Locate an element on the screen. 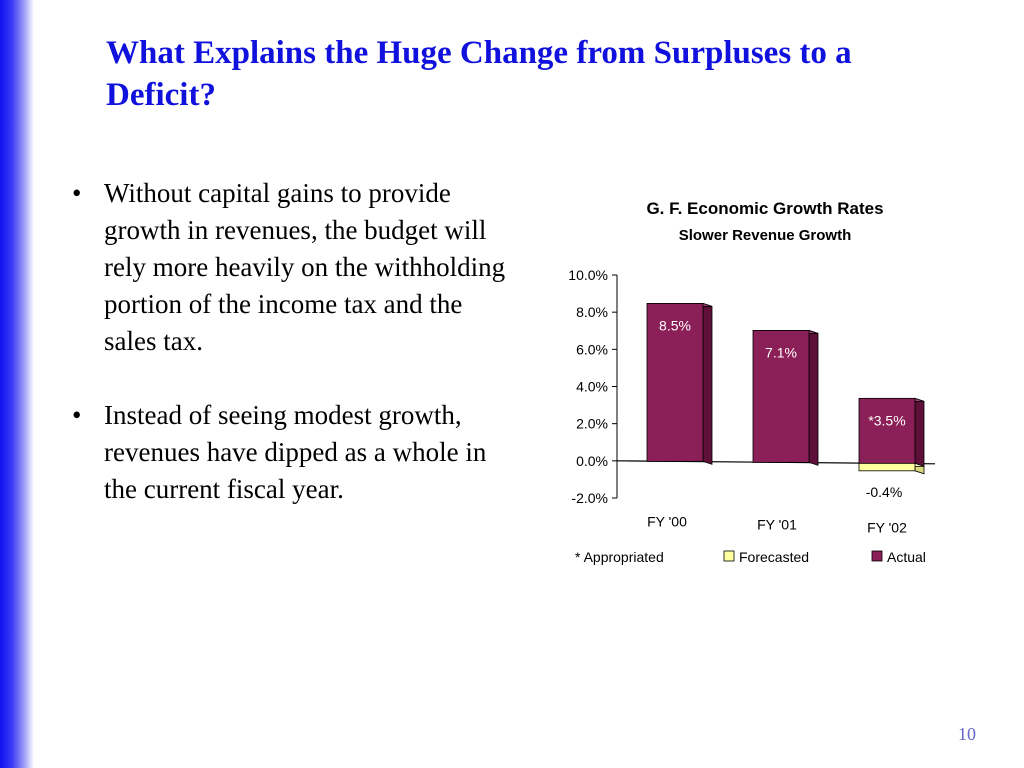 The width and height of the screenshot is (1024, 768). y-tick-label: 10.0% is located at coordinates (588, 275).